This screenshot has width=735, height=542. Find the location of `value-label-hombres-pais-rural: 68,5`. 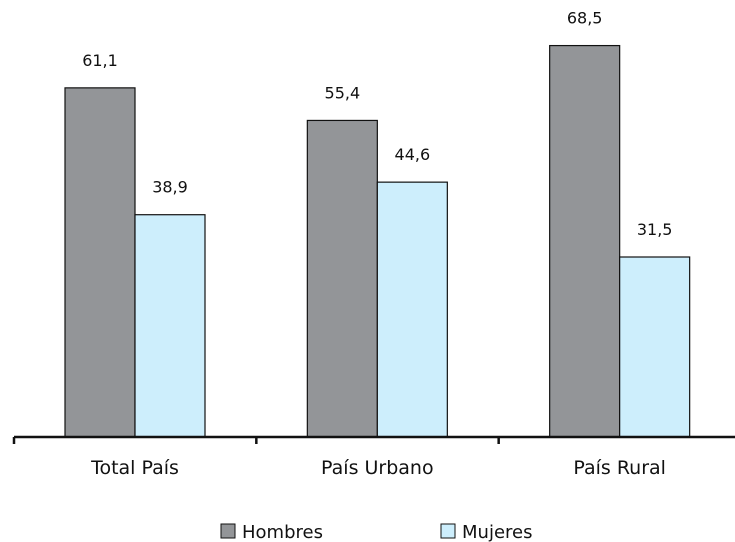

value-label-hombres-pais-rural: 68,5 is located at coordinates (585, 18).